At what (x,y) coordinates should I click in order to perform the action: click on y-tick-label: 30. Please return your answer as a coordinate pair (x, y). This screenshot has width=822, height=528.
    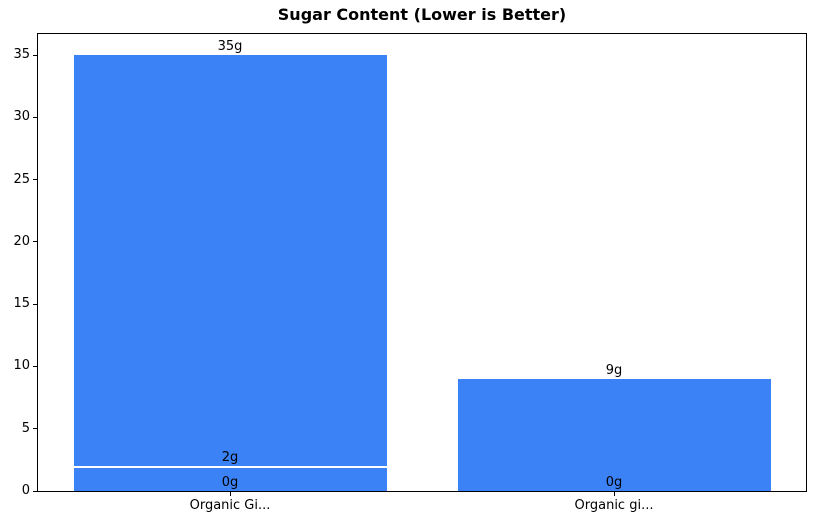
    Looking at the image, I should click on (21, 117).